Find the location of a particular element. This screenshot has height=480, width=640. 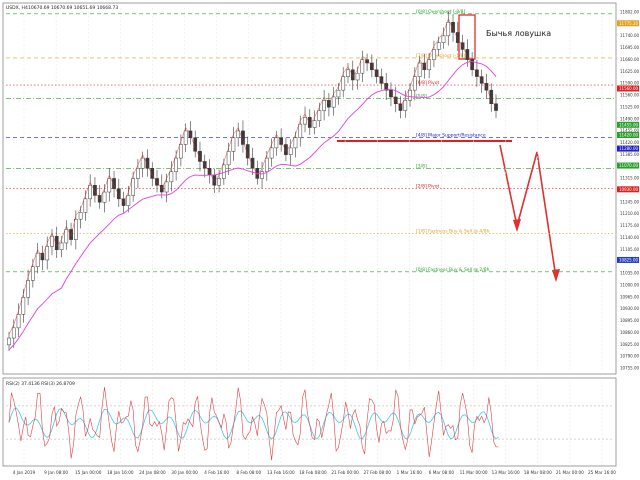

y-tick-label: 10895.00 is located at coordinates (630, 320).